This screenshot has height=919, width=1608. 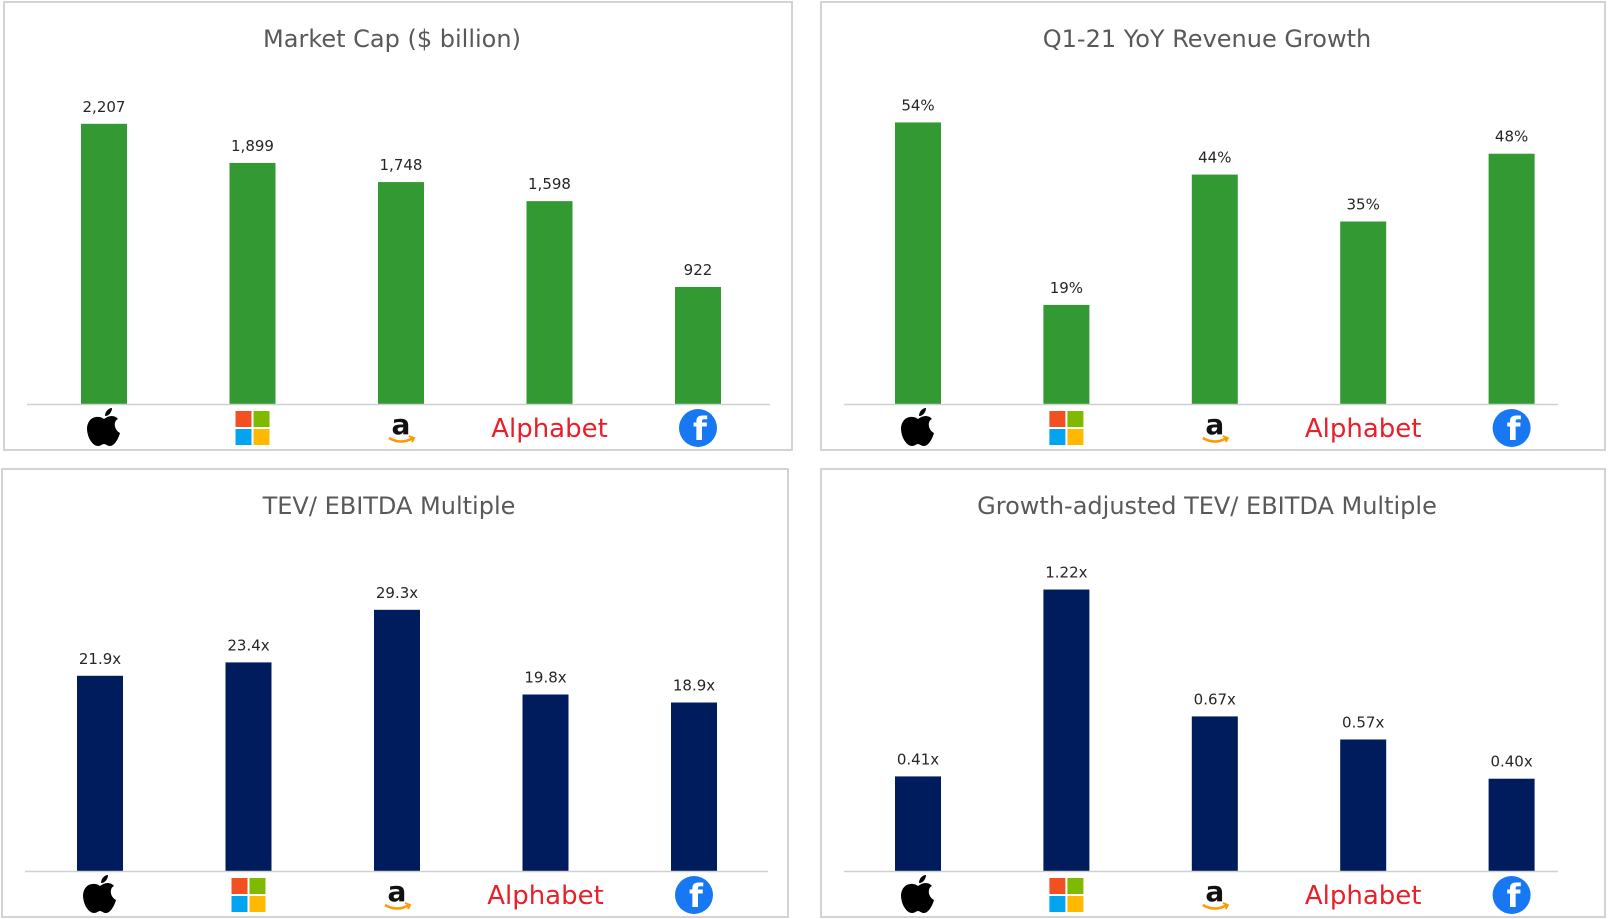 I want to click on bar-market-cap-alphabet, so click(x=549, y=302).